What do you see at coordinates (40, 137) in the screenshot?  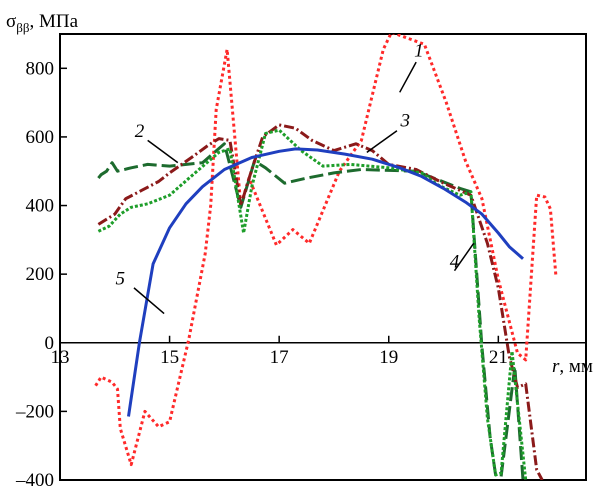 I see `y-tick-label: 600` at bounding box center [40, 137].